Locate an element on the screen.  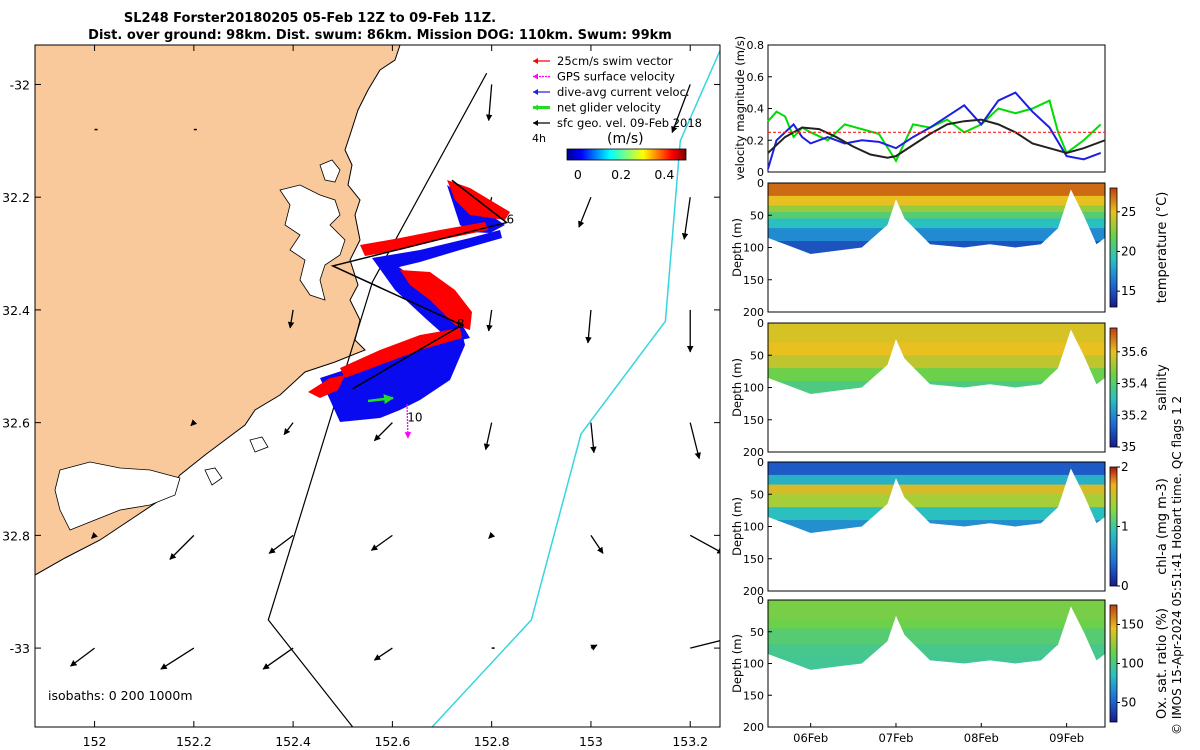
colorbar-tick-label: 1 is located at coordinates (1125, 527).